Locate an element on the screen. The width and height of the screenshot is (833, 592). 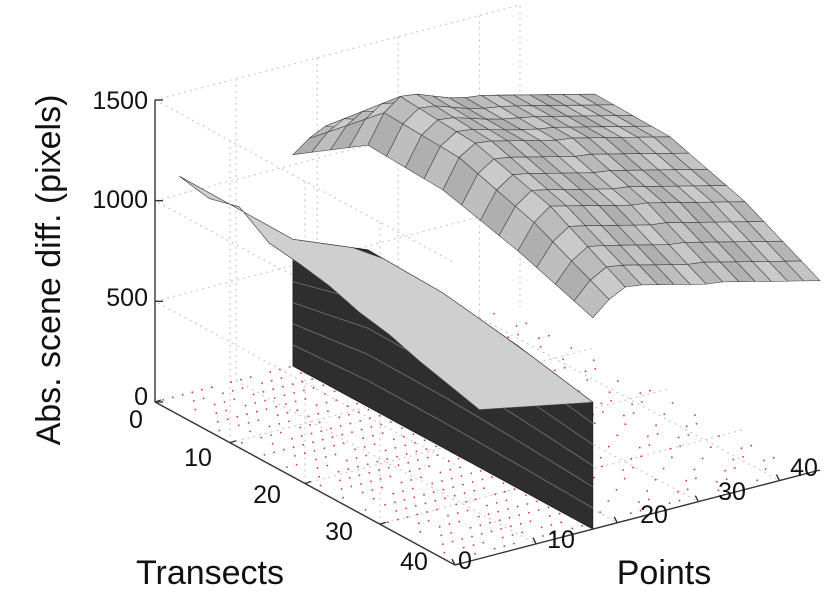
x-tick-label: 10 is located at coordinates (561, 540).